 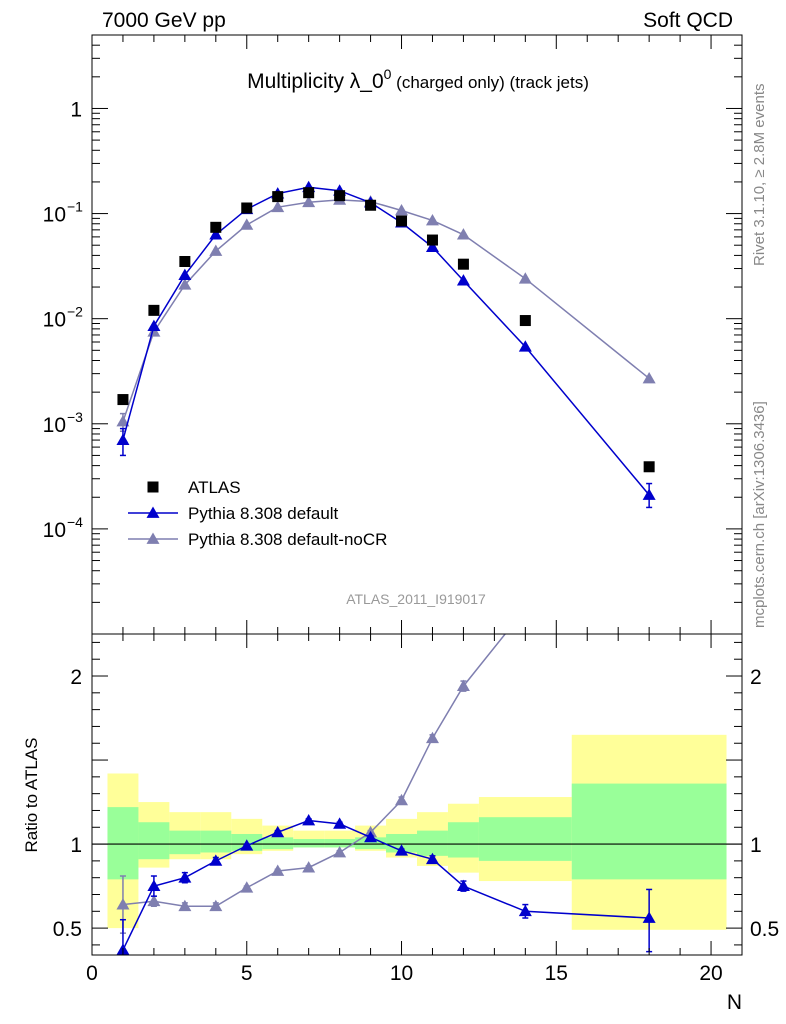 What do you see at coordinates (164, 20) in the screenshot?
I see `header-energy-label: 7000 GeV pp` at bounding box center [164, 20].